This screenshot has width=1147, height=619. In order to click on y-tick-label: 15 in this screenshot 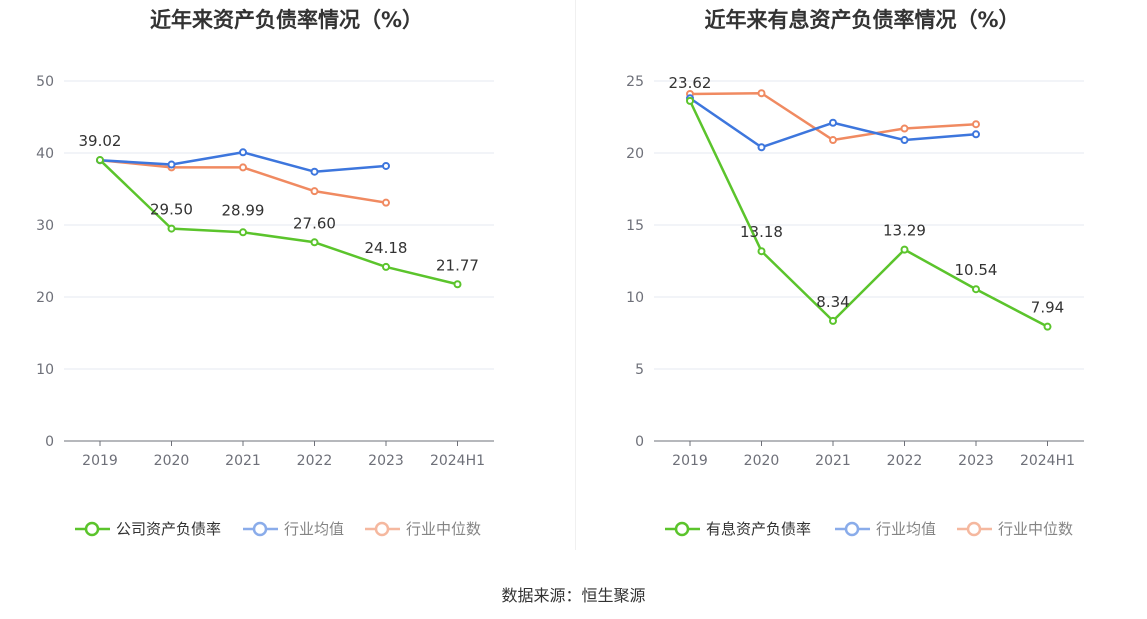, I will do `click(635, 226)`.